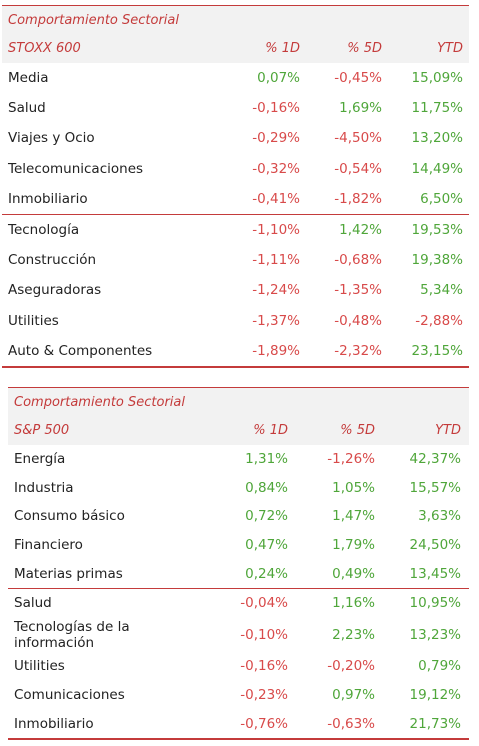 This screenshot has width=479, height=746. What do you see at coordinates (353, 635) in the screenshot?
I see `change-5d: 2,23%` at bounding box center [353, 635].